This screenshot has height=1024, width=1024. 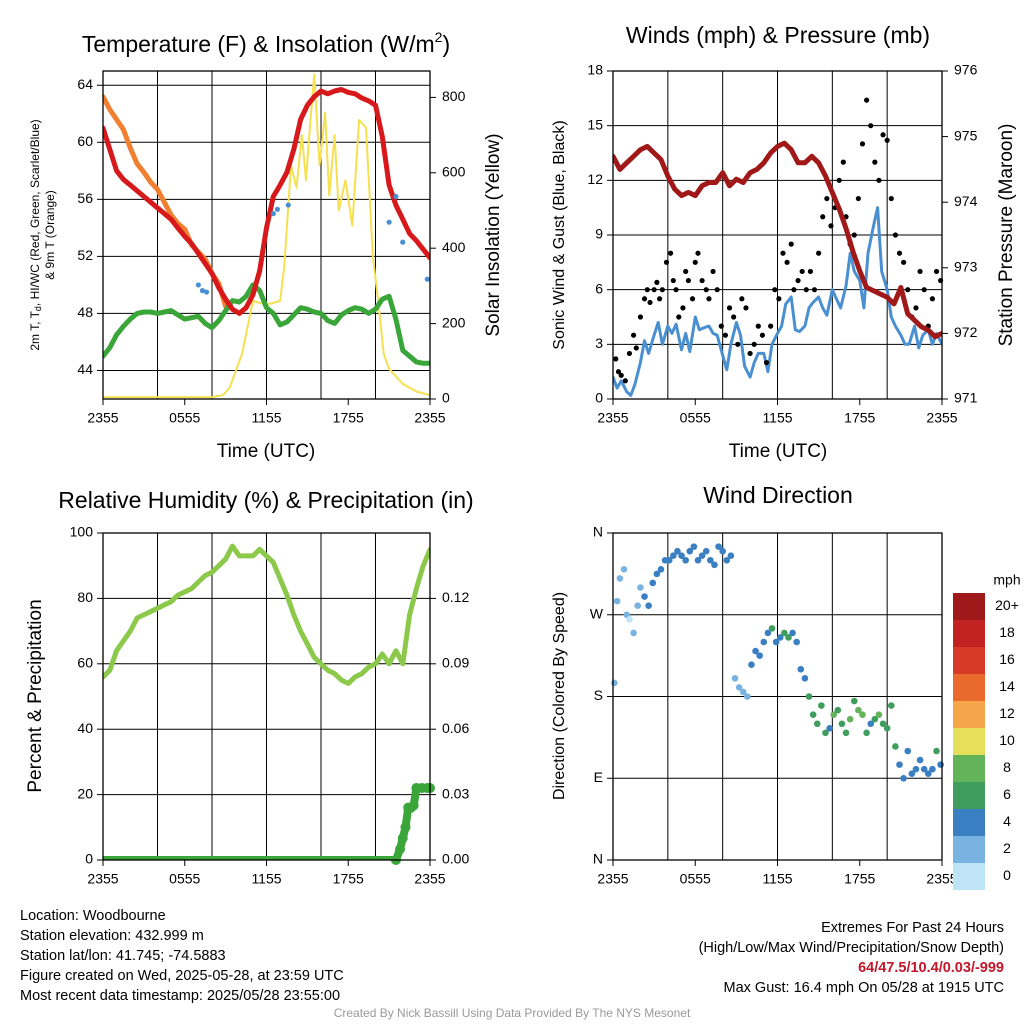 I want to click on pressure-line, so click(x=777, y=240).